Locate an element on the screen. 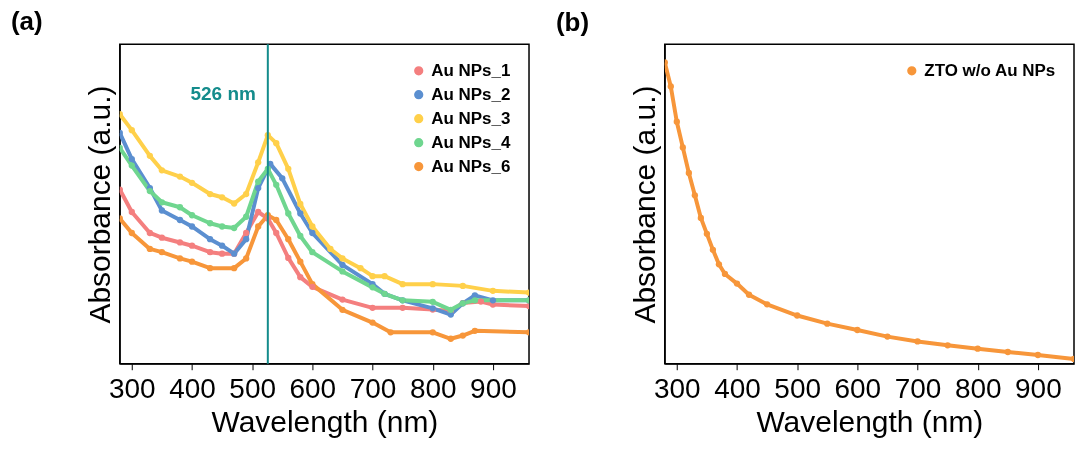 This screenshot has height=468, width=1075. x-axis-title: Wavelength (nm) is located at coordinates (325, 422).